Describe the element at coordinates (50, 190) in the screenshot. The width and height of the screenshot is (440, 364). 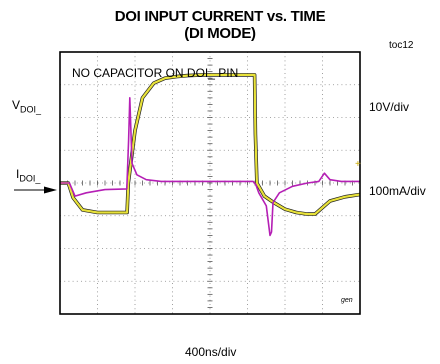
I see `current-ground-marker` at that location.